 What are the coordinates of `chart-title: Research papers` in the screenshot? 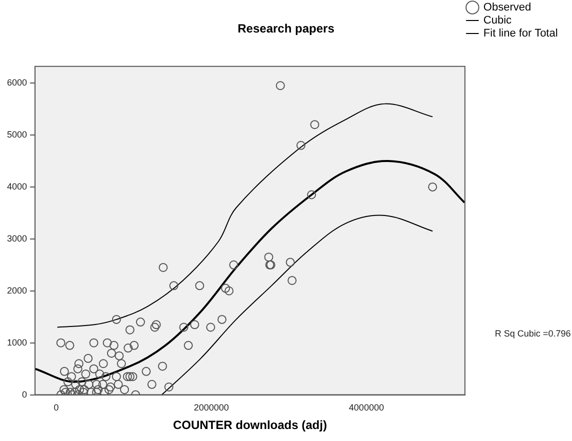 It's located at (286, 29).